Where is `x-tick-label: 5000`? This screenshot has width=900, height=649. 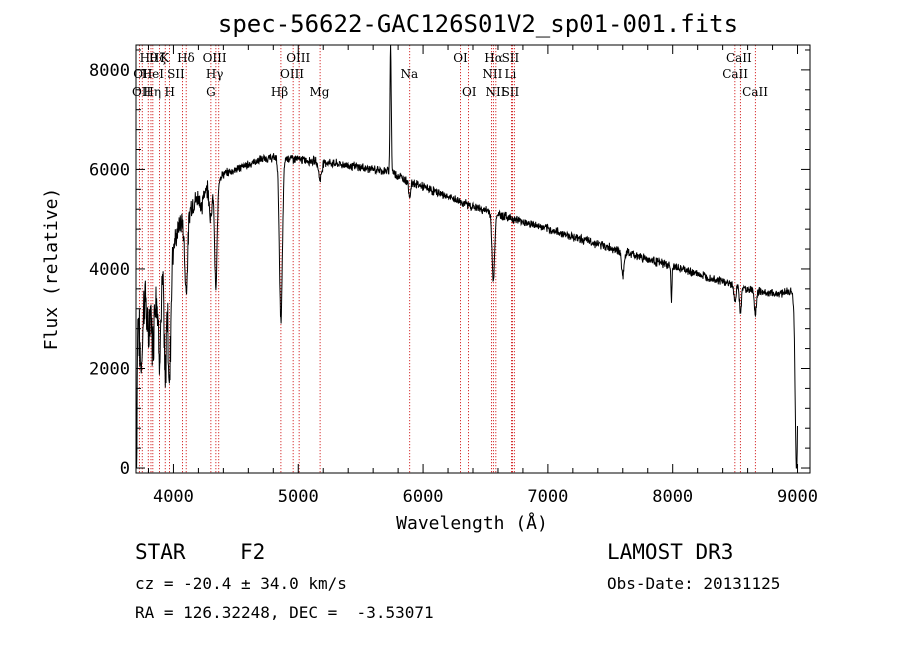
x-tick-label: 5000 is located at coordinates (298, 497).